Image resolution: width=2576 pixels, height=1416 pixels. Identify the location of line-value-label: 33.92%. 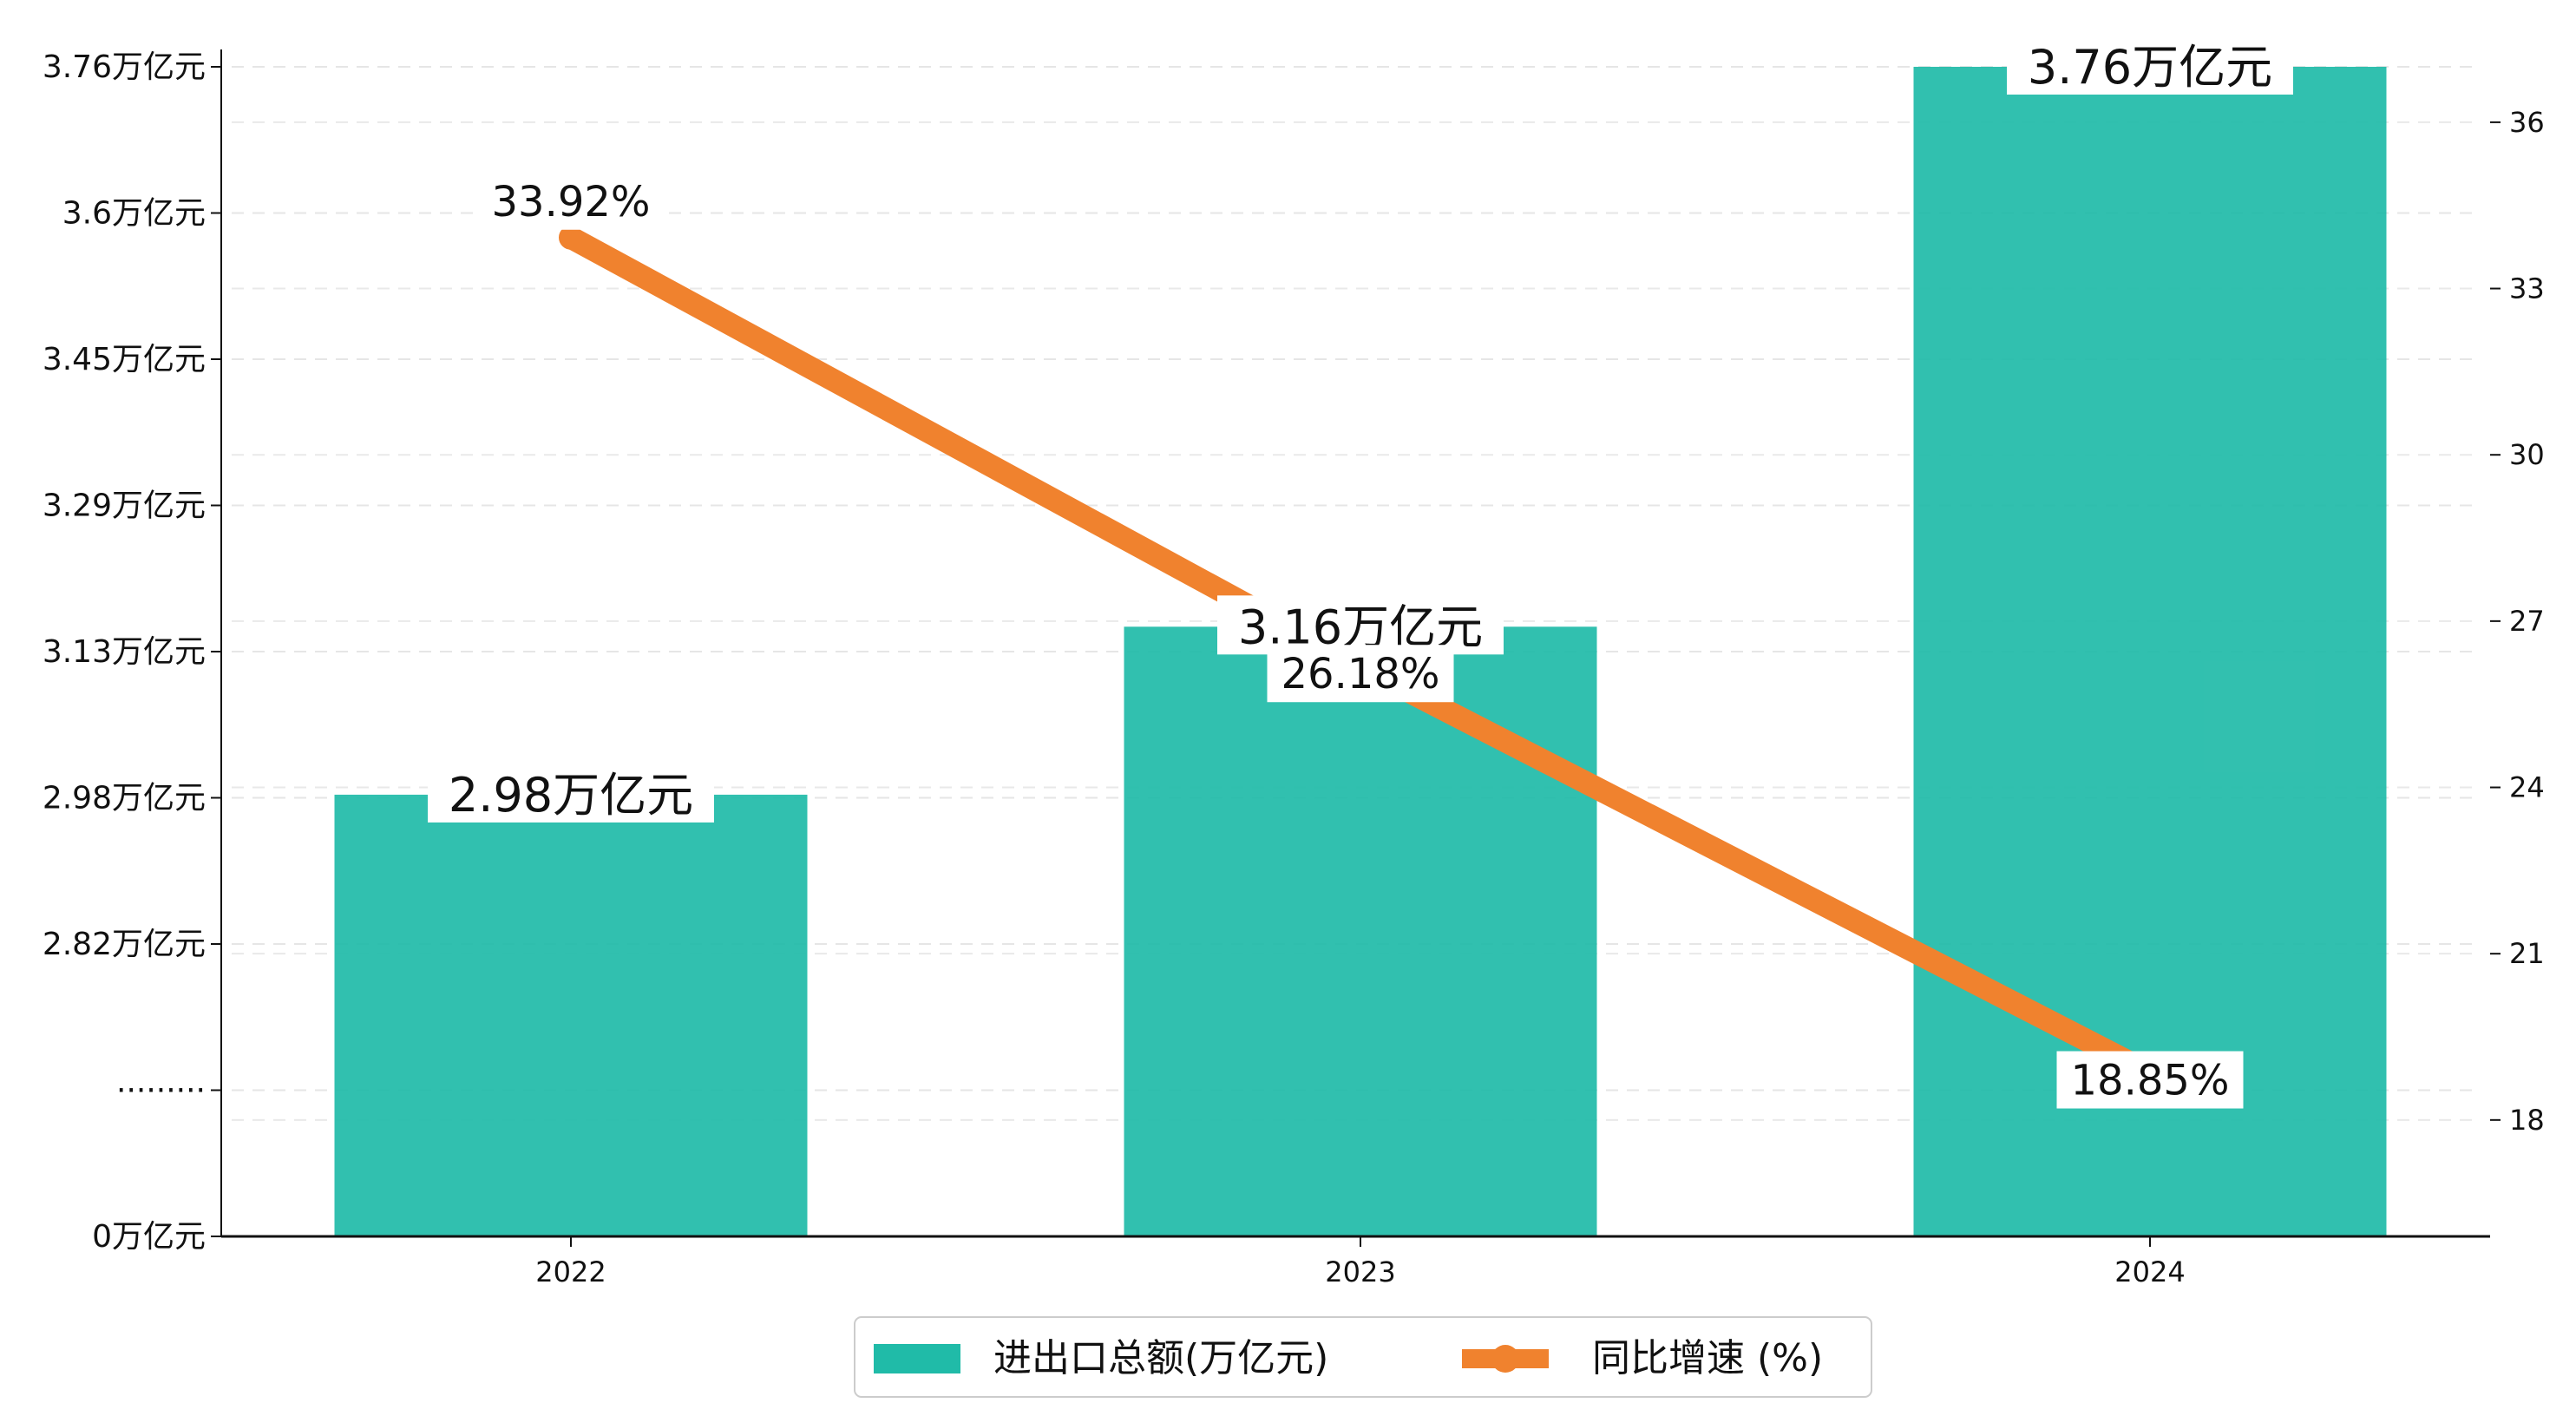
(570, 202).